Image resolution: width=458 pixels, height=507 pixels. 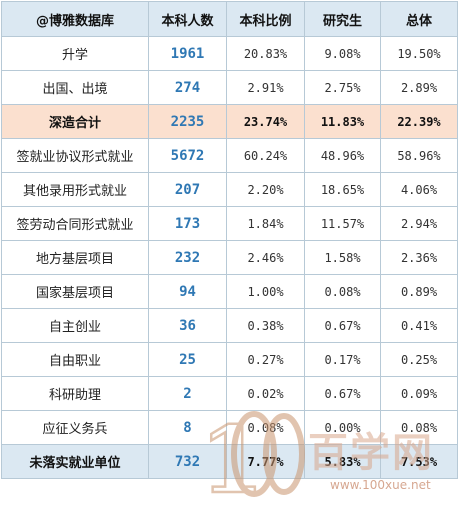 I want to click on table-row: 科研助理 2 0.02% 0.67% 0.09%, so click(x=229, y=393).